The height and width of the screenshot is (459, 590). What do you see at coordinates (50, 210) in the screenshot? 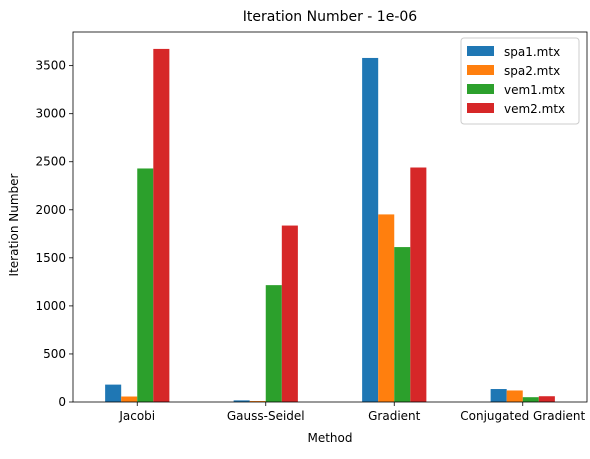
I see `y-tick-label: 2000` at bounding box center [50, 210].